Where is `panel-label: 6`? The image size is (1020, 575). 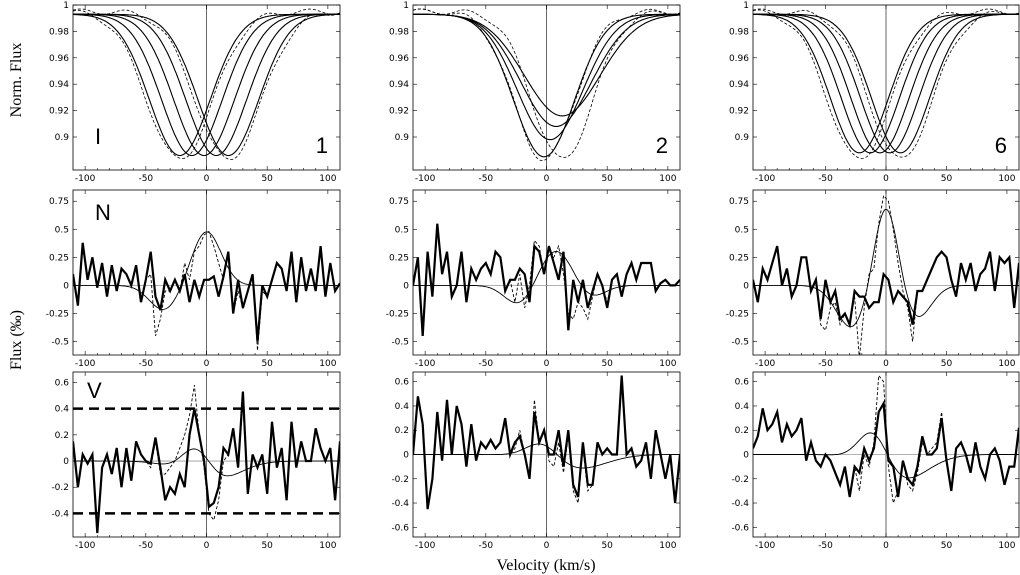 panel-label: 6 is located at coordinates (1001, 145).